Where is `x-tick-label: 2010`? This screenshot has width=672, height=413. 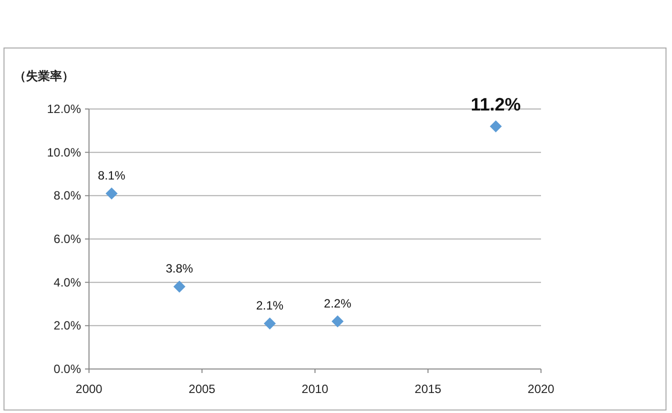
x-tick-label: 2010 is located at coordinates (315, 389).